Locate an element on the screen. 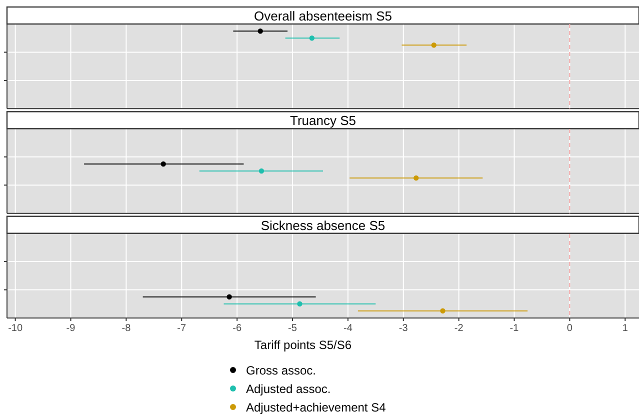 This screenshot has width=639, height=418. x-tick-label: 0 is located at coordinates (569, 328).